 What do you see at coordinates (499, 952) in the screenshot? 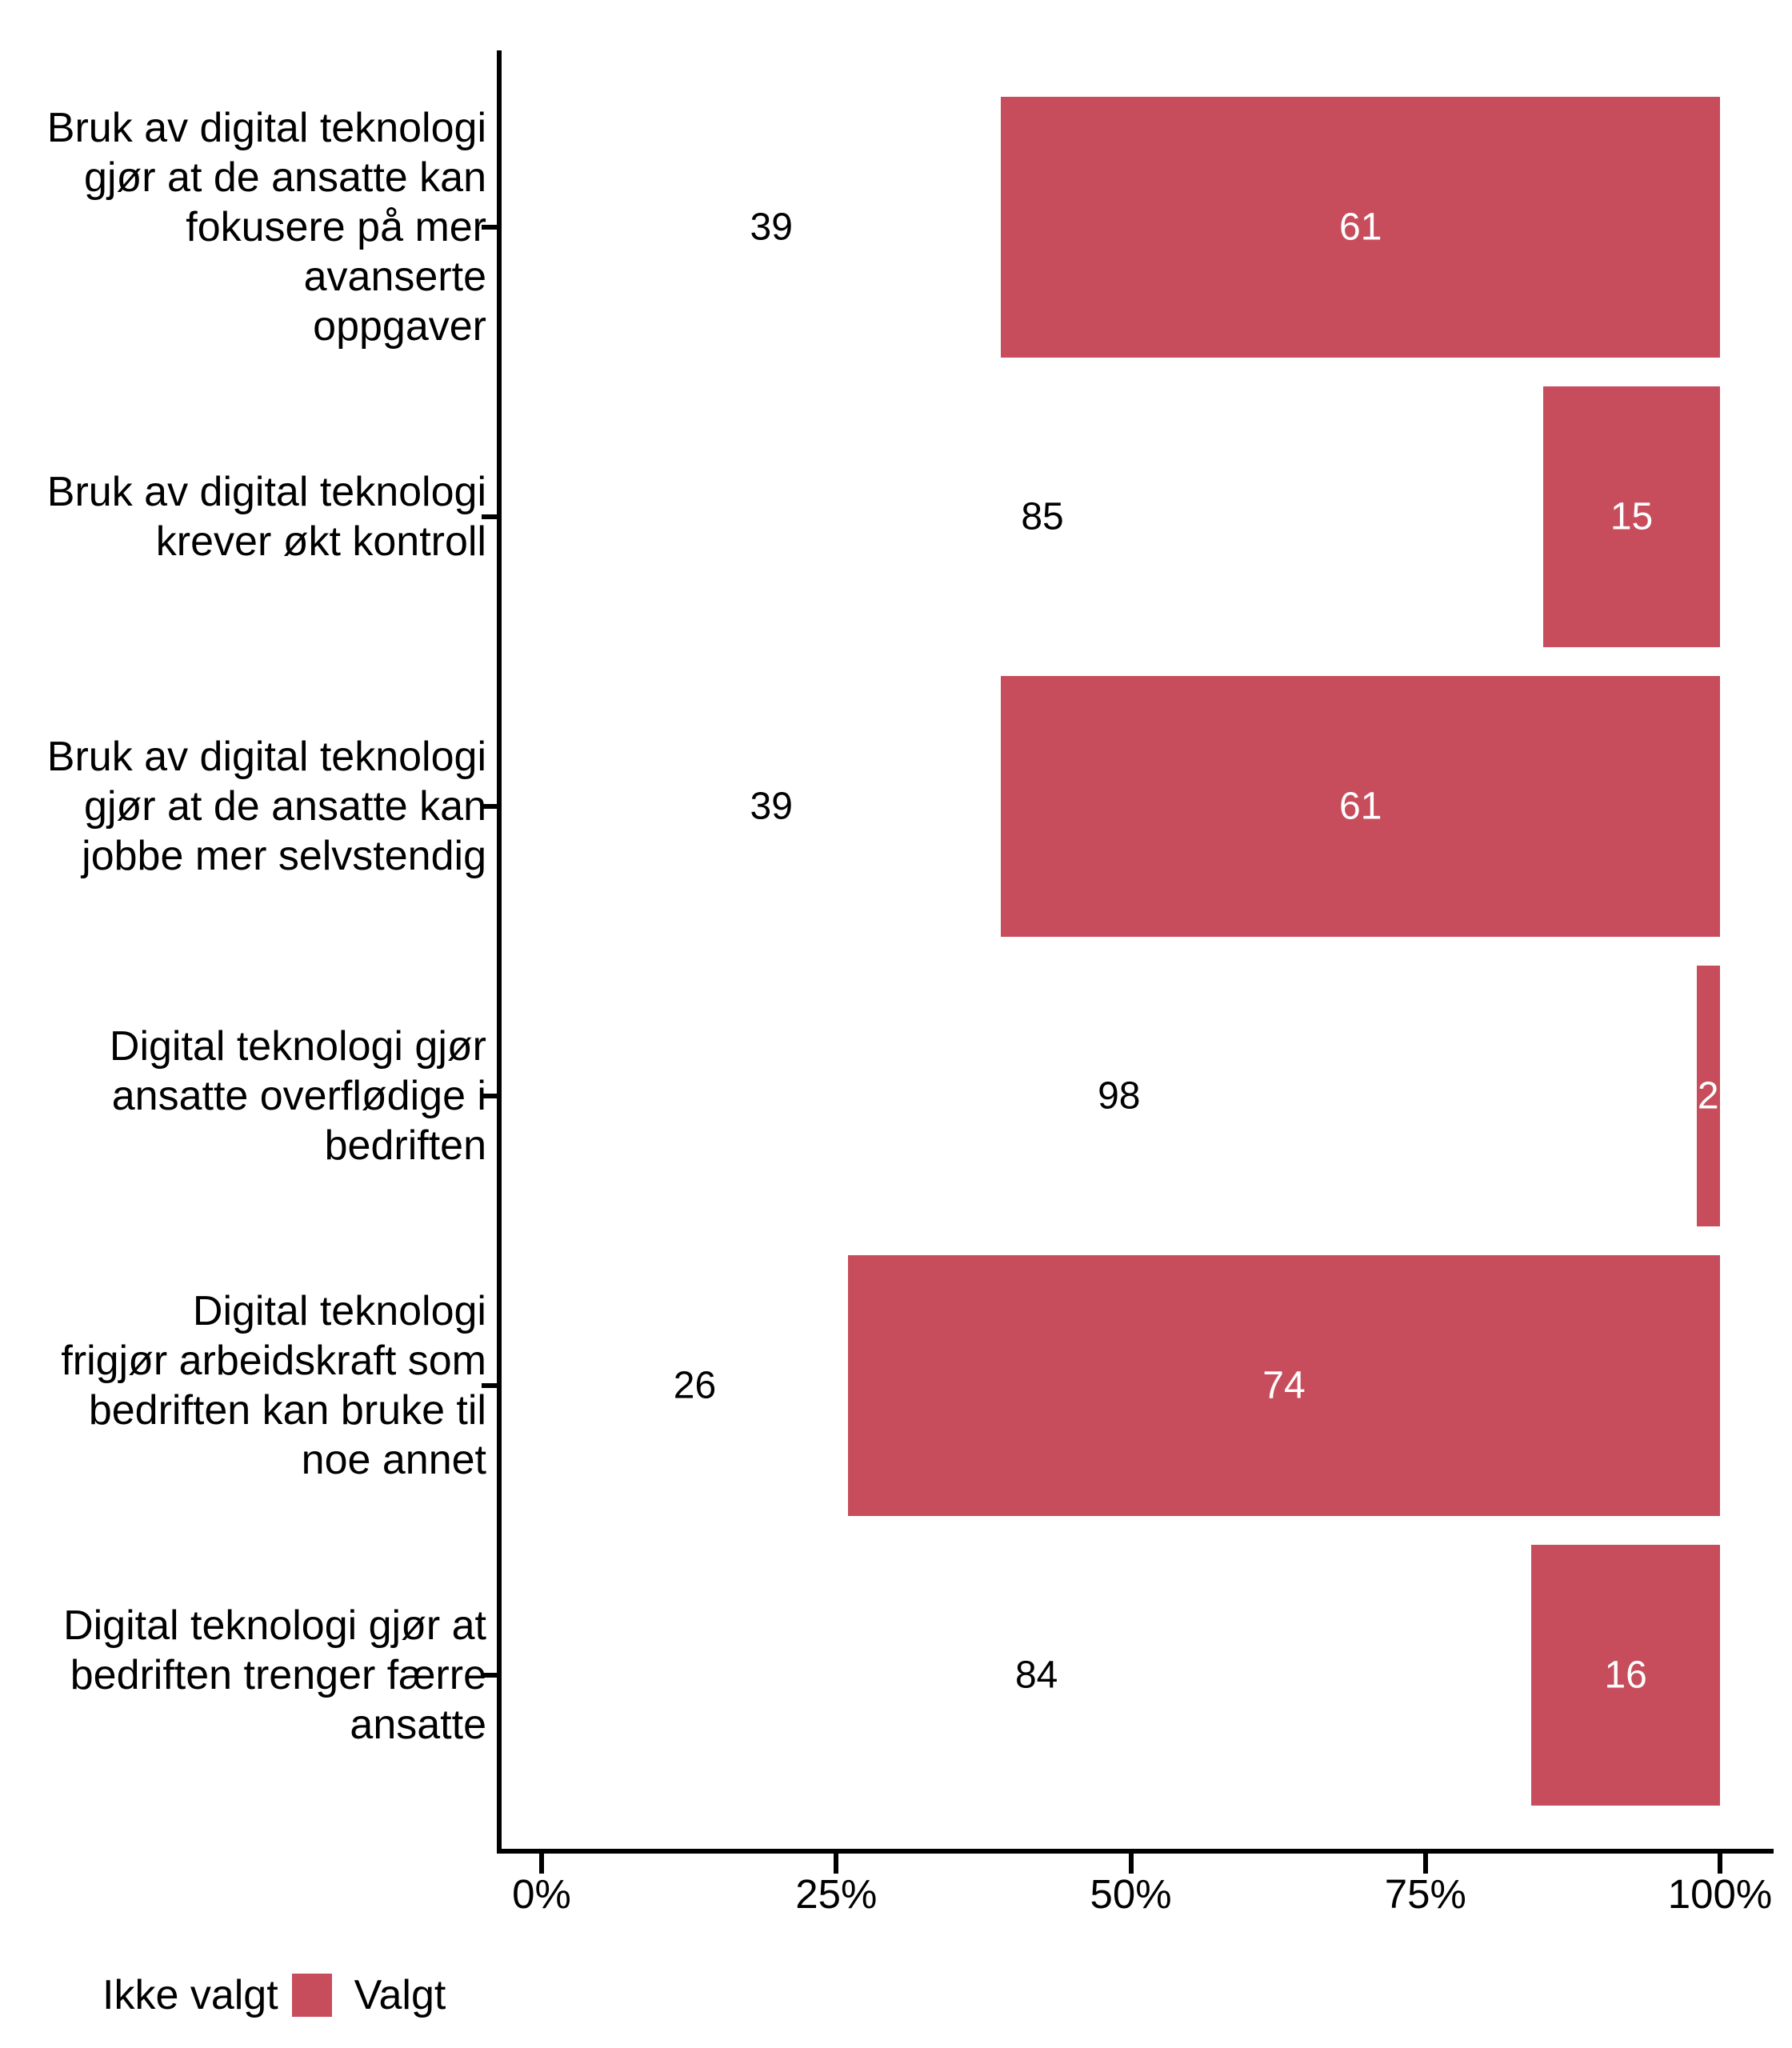
I see `y-axis-line` at bounding box center [499, 952].